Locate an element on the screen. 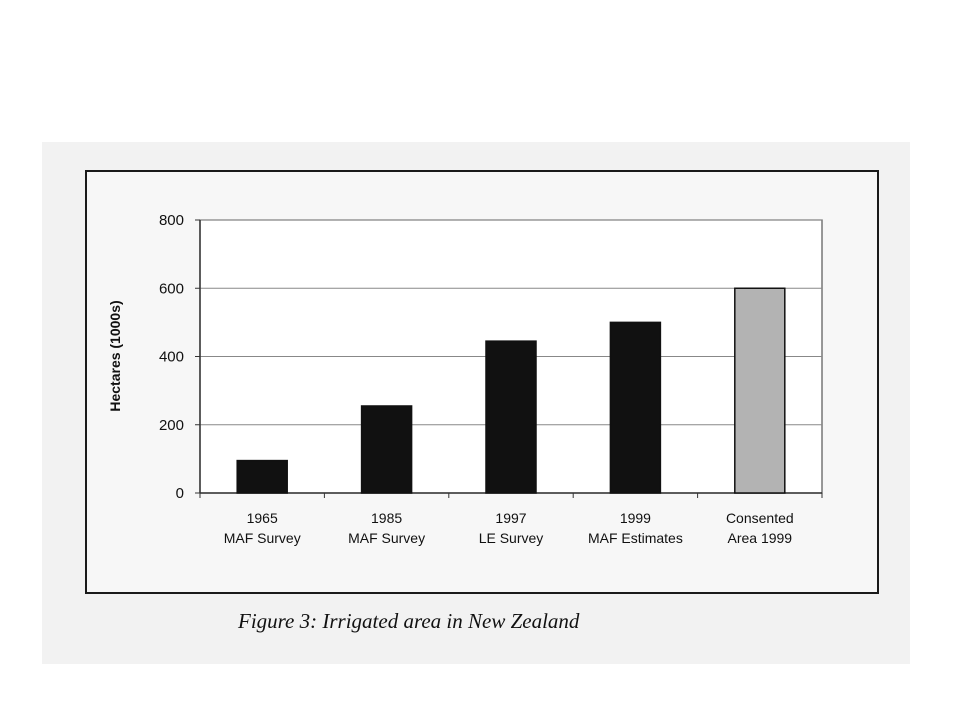 This screenshot has height=720, width=960. y-axis-title: Hectares (1000s) is located at coordinates (115, 355).